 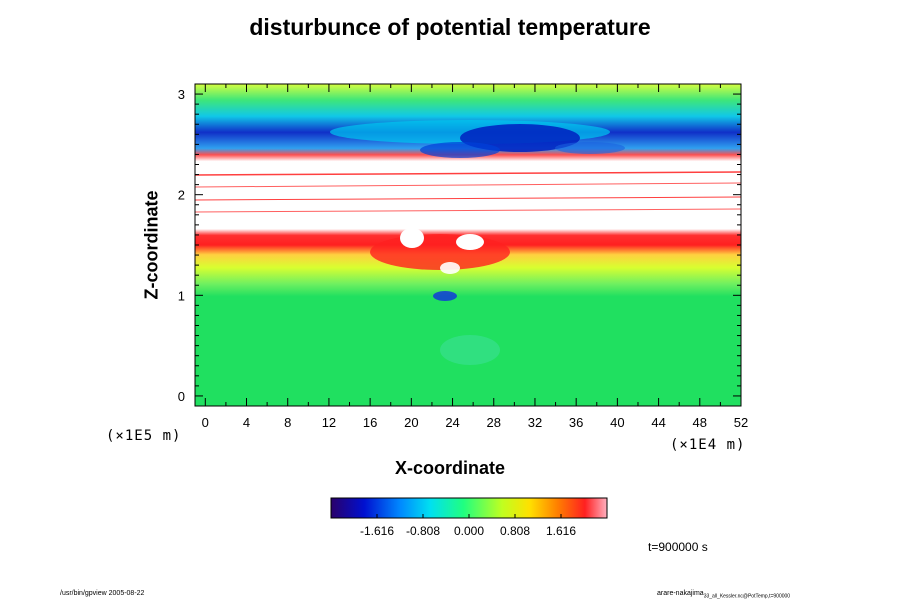 What do you see at coordinates (181, 195) in the screenshot?
I see `y-tick-label: 2` at bounding box center [181, 195].